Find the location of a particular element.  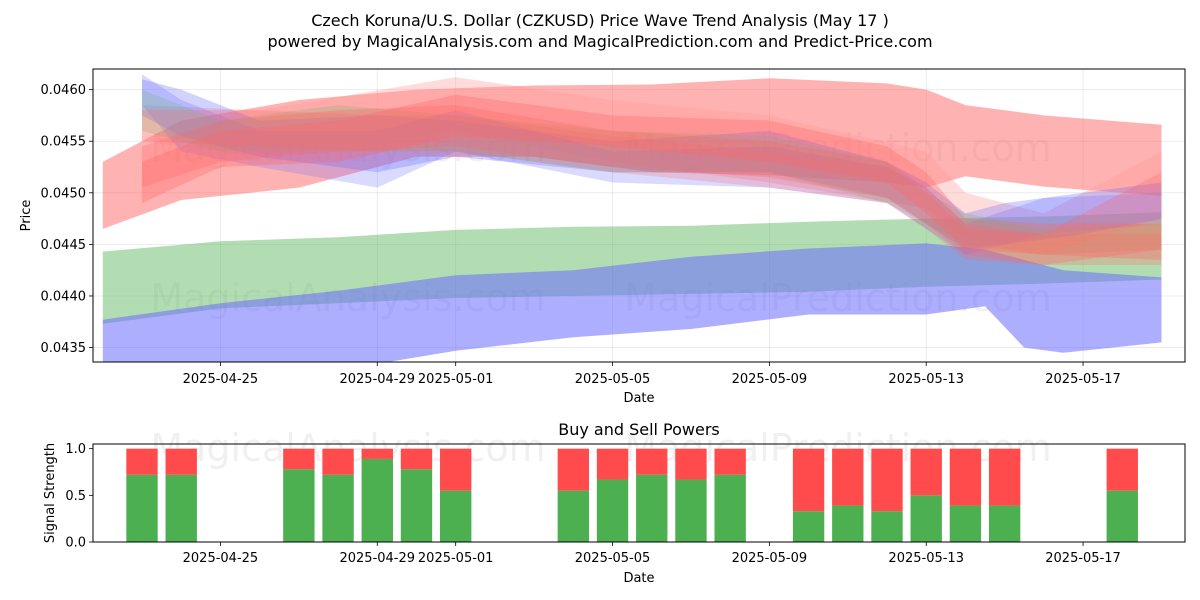

price-y-tick-label: 0.0440 is located at coordinates (64, 296).